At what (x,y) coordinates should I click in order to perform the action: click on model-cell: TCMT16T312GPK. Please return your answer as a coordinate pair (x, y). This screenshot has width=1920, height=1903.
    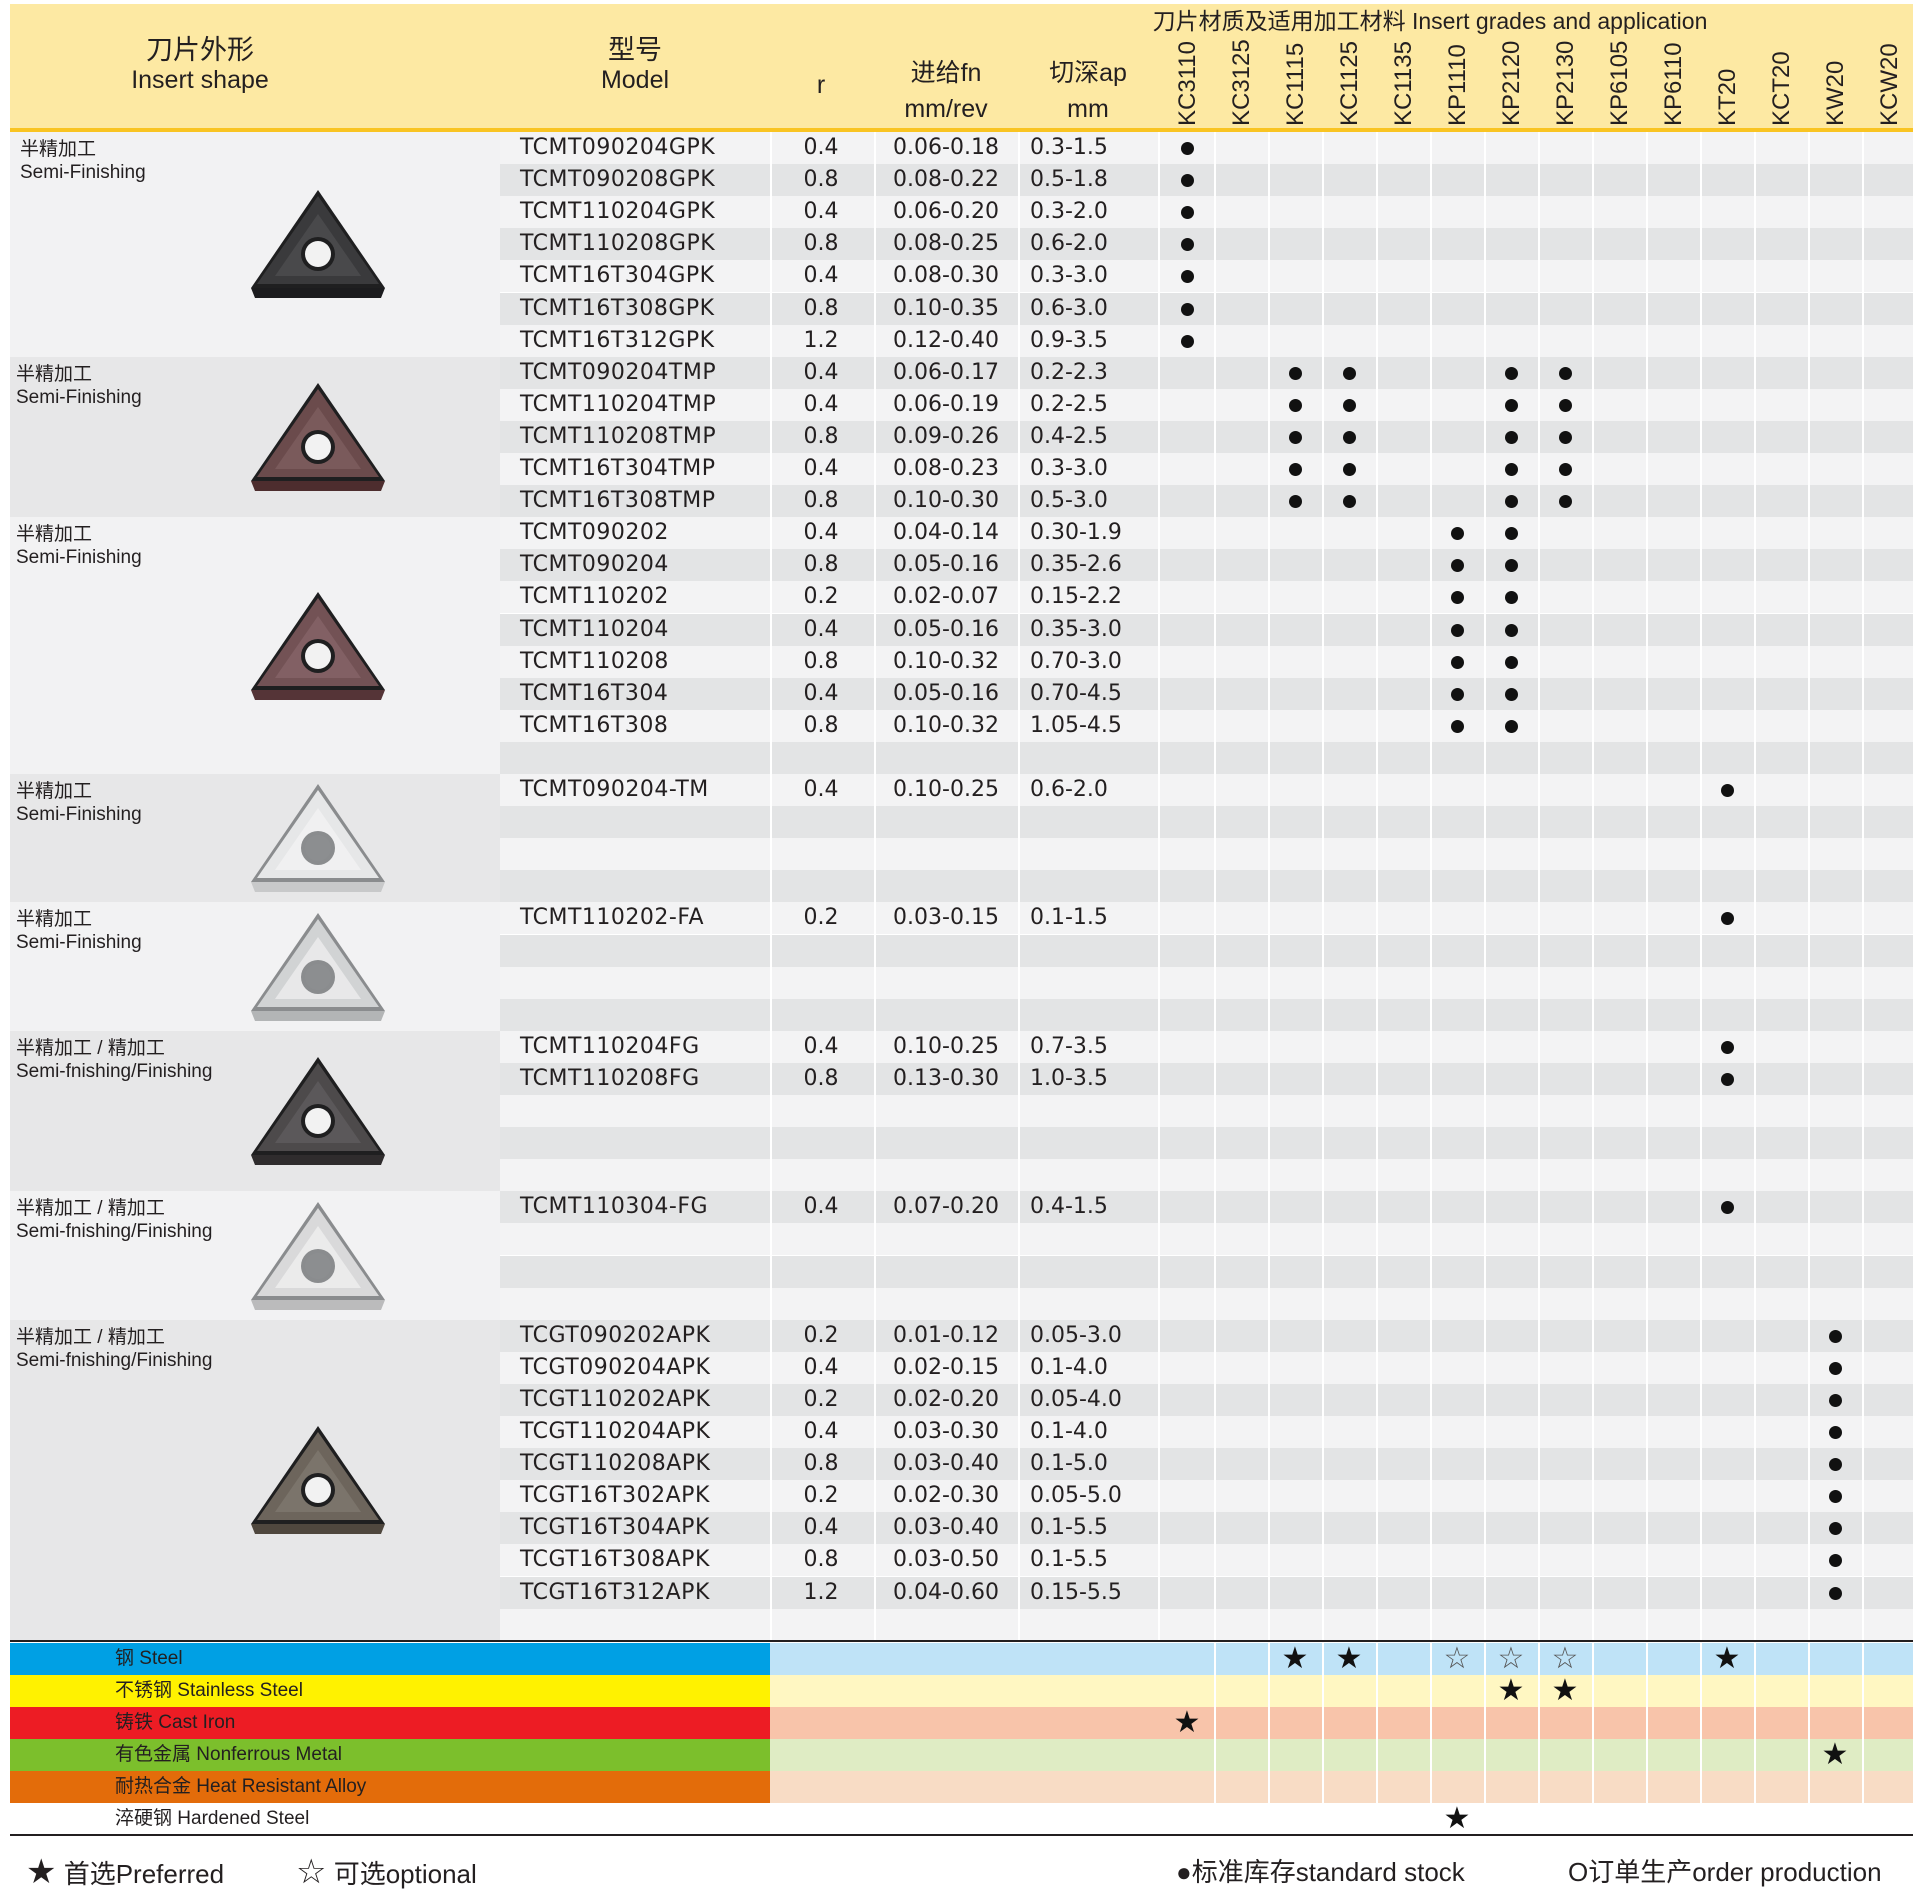
    Looking at the image, I should click on (617, 340).